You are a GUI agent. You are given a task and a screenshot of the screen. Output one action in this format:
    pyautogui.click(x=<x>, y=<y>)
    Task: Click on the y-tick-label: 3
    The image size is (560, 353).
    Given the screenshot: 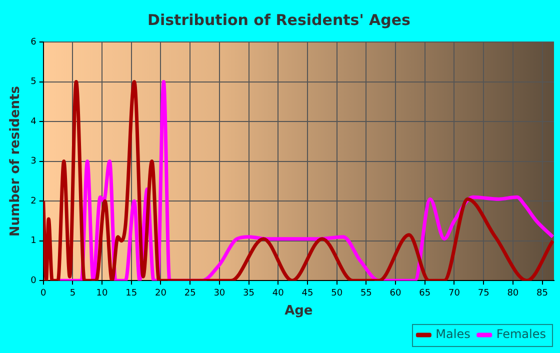 What is the action you would take?
    pyautogui.click(x=33, y=161)
    